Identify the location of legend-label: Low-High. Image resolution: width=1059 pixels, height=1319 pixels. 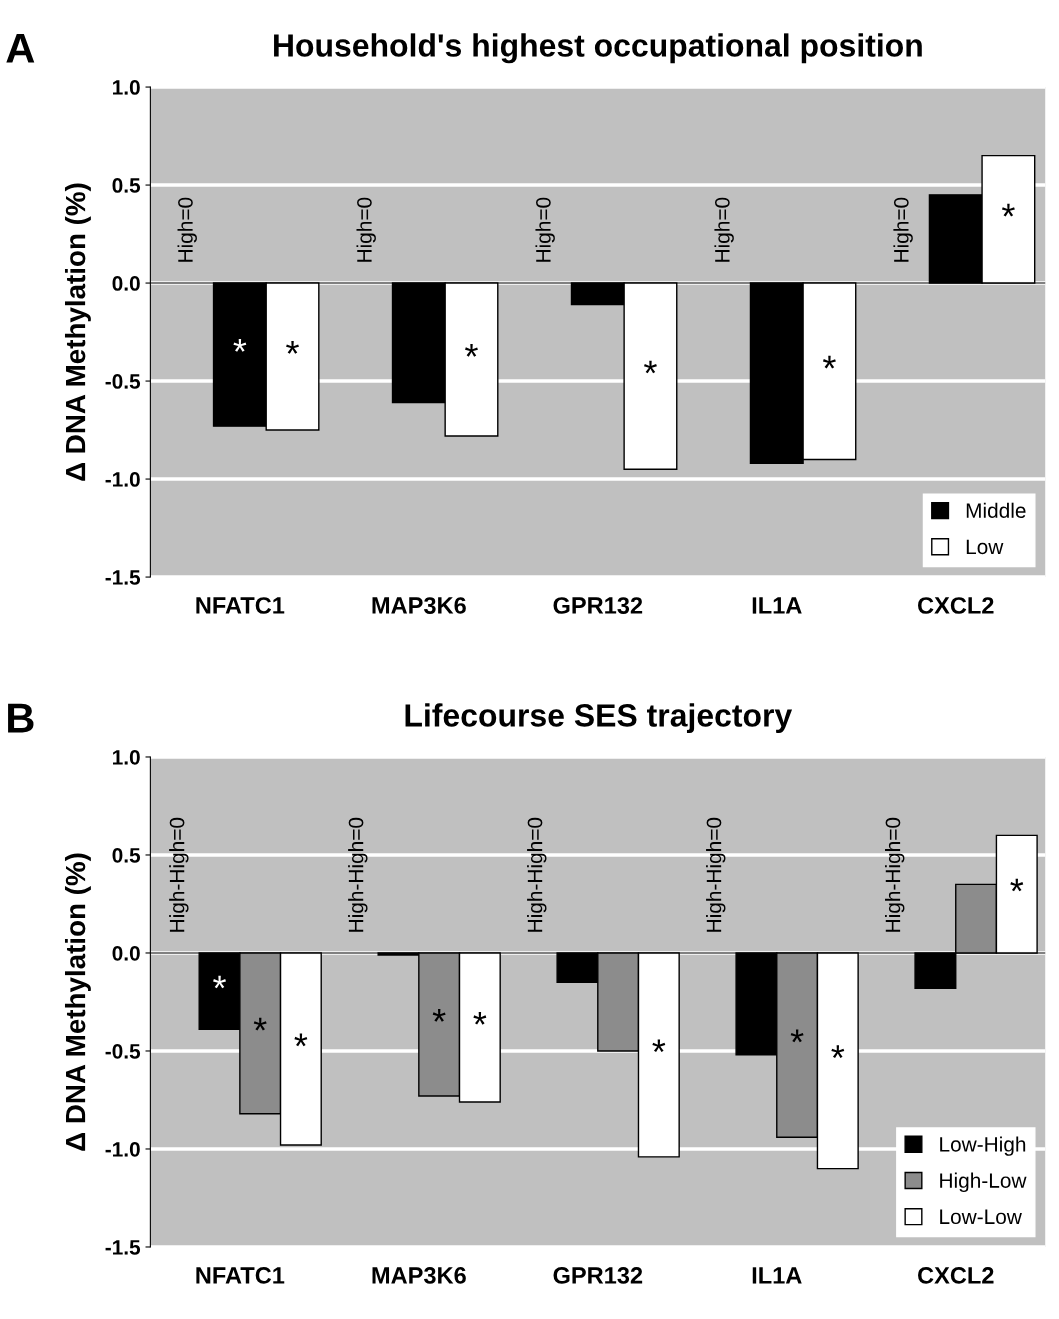
(983, 1146).